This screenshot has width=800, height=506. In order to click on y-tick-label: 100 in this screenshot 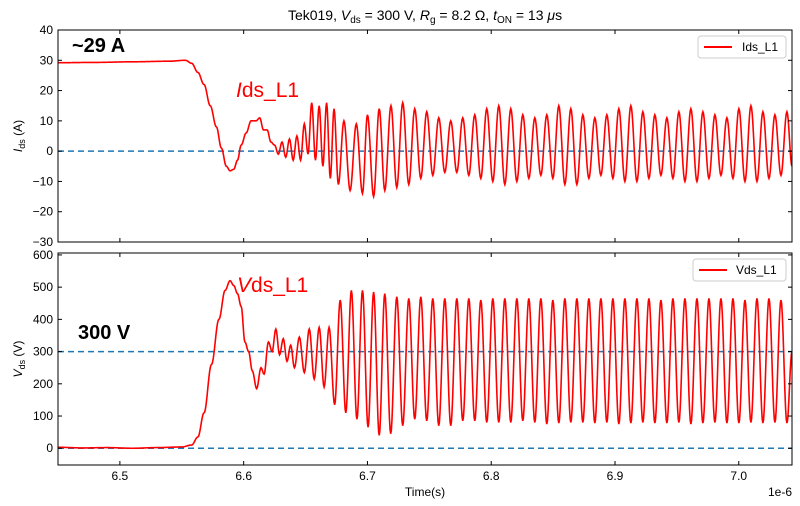, I will do `click(43, 416)`.